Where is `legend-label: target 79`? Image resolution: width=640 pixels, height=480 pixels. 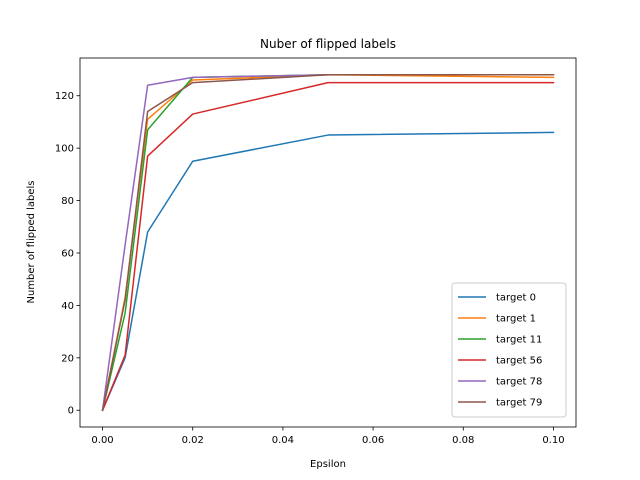
legend-label: target 79 is located at coordinates (519, 403).